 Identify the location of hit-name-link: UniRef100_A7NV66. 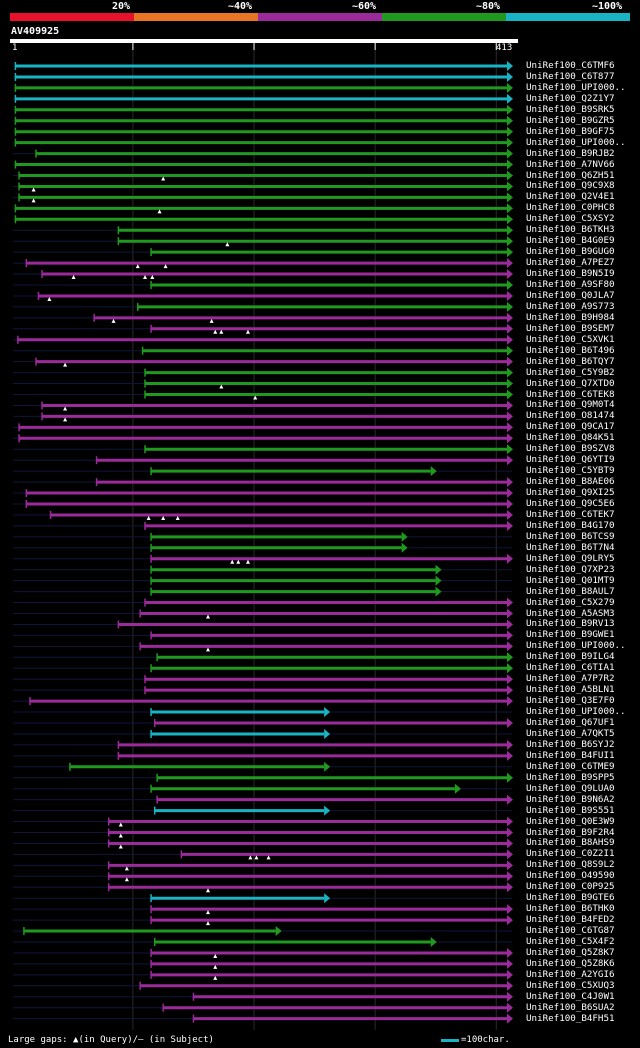
(570, 164).